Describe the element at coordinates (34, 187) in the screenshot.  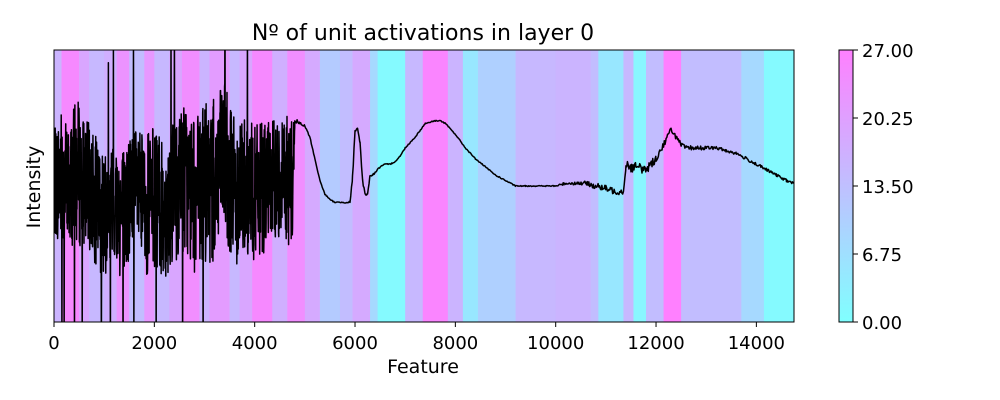
I see `y-axis-label: Intensity` at that location.